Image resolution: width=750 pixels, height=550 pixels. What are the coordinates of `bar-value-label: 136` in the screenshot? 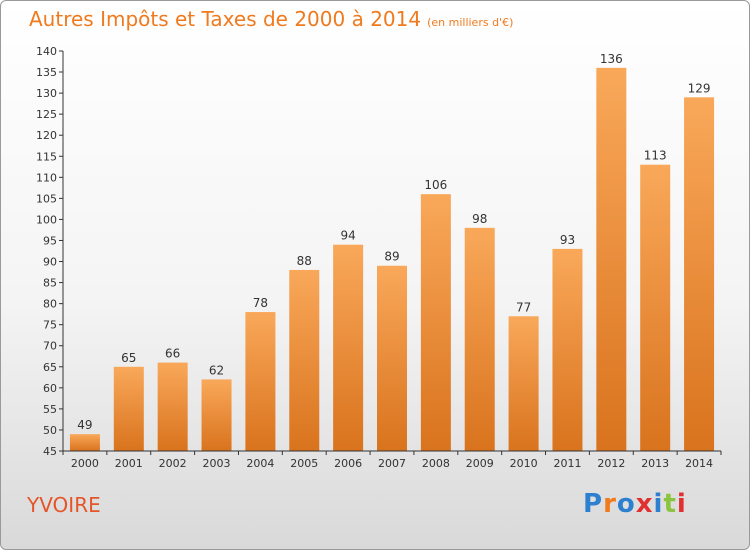 It's located at (611, 59).